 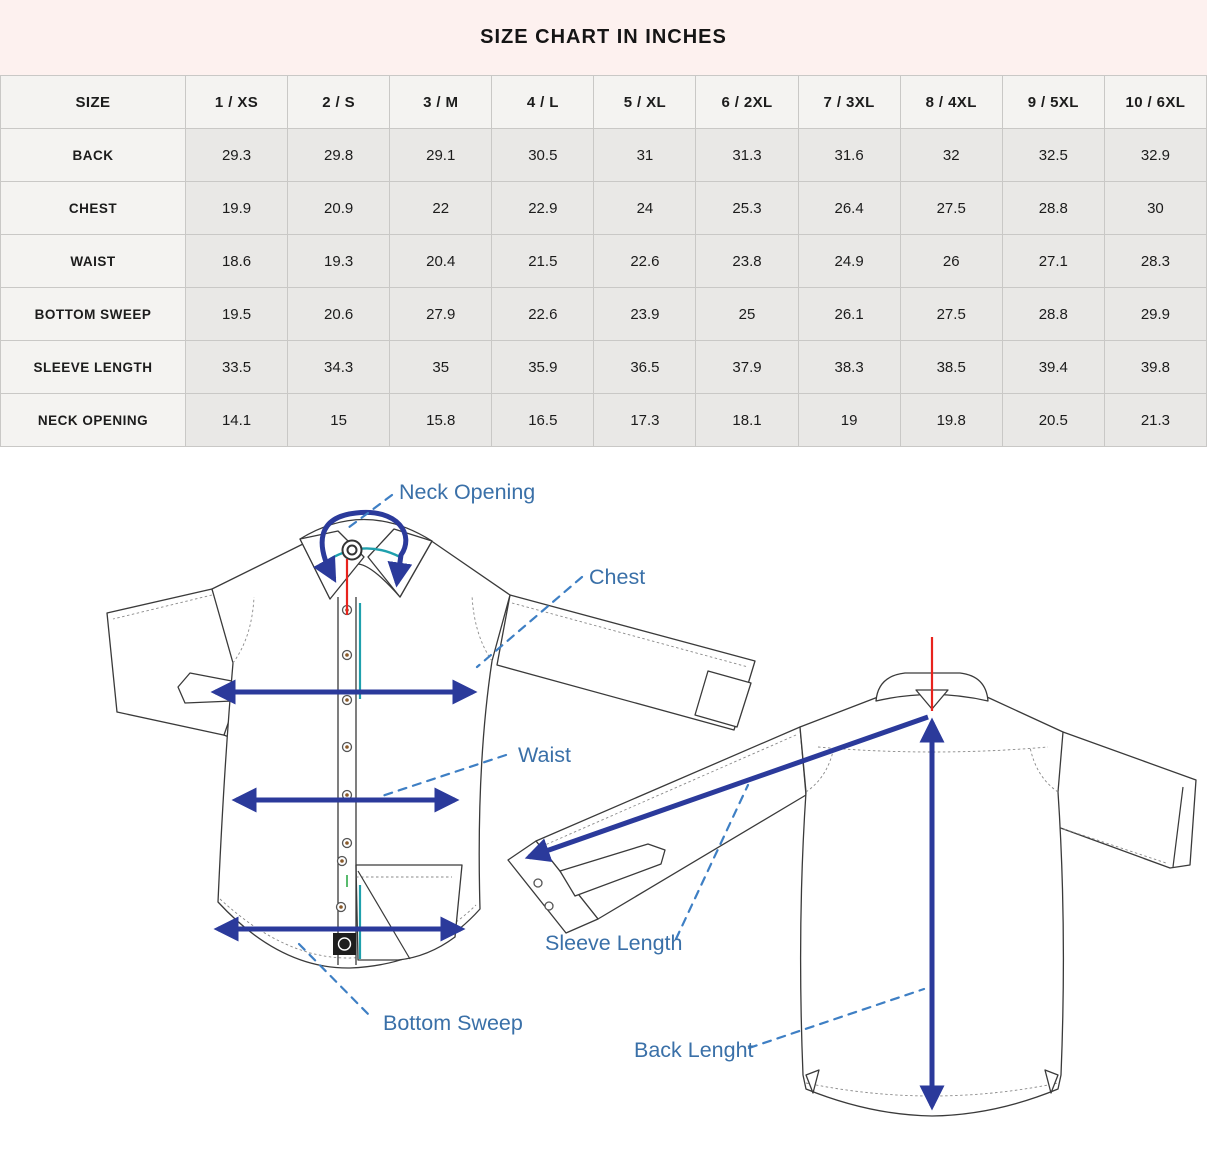 I want to click on waist-leader, so click(x=444, y=775).